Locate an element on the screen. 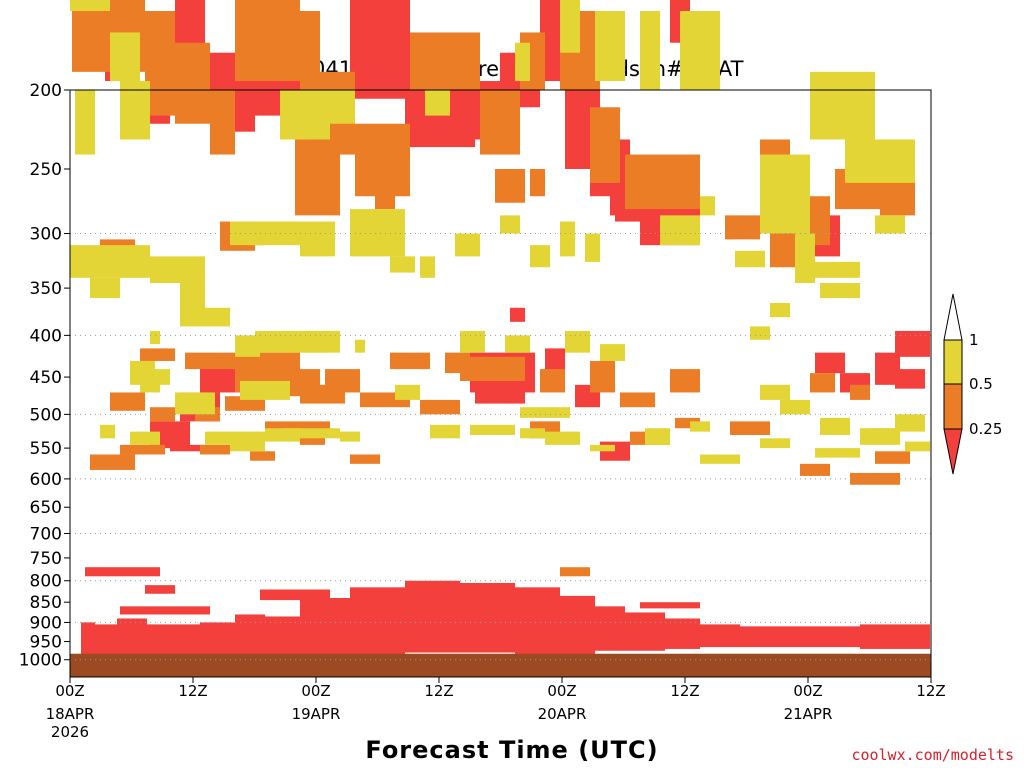 This screenshot has width=1024, height=768. y-tick-label: 900 is located at coordinates (46, 623).